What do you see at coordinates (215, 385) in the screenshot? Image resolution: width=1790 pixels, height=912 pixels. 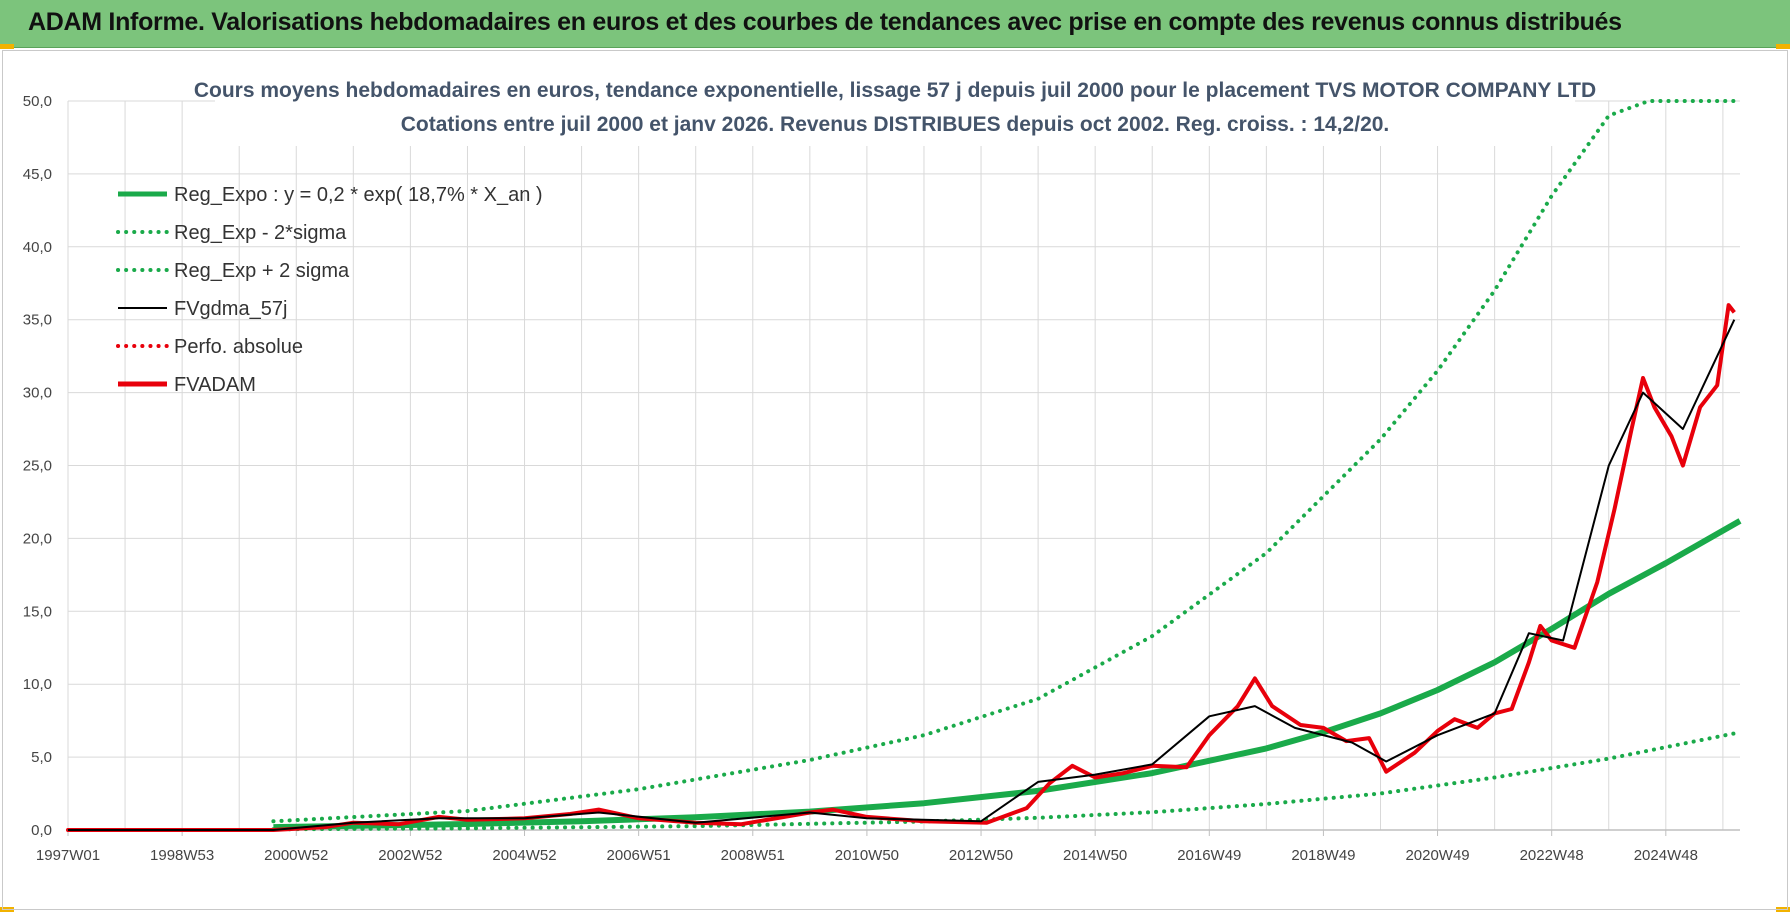 I see `legend-label-5: FVADAM` at bounding box center [215, 385].